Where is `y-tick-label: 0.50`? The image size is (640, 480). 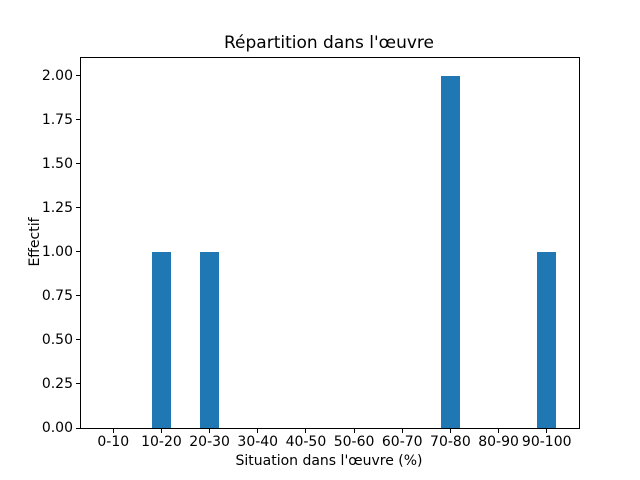 y-tick-label: 0.50 is located at coordinates (57, 339).